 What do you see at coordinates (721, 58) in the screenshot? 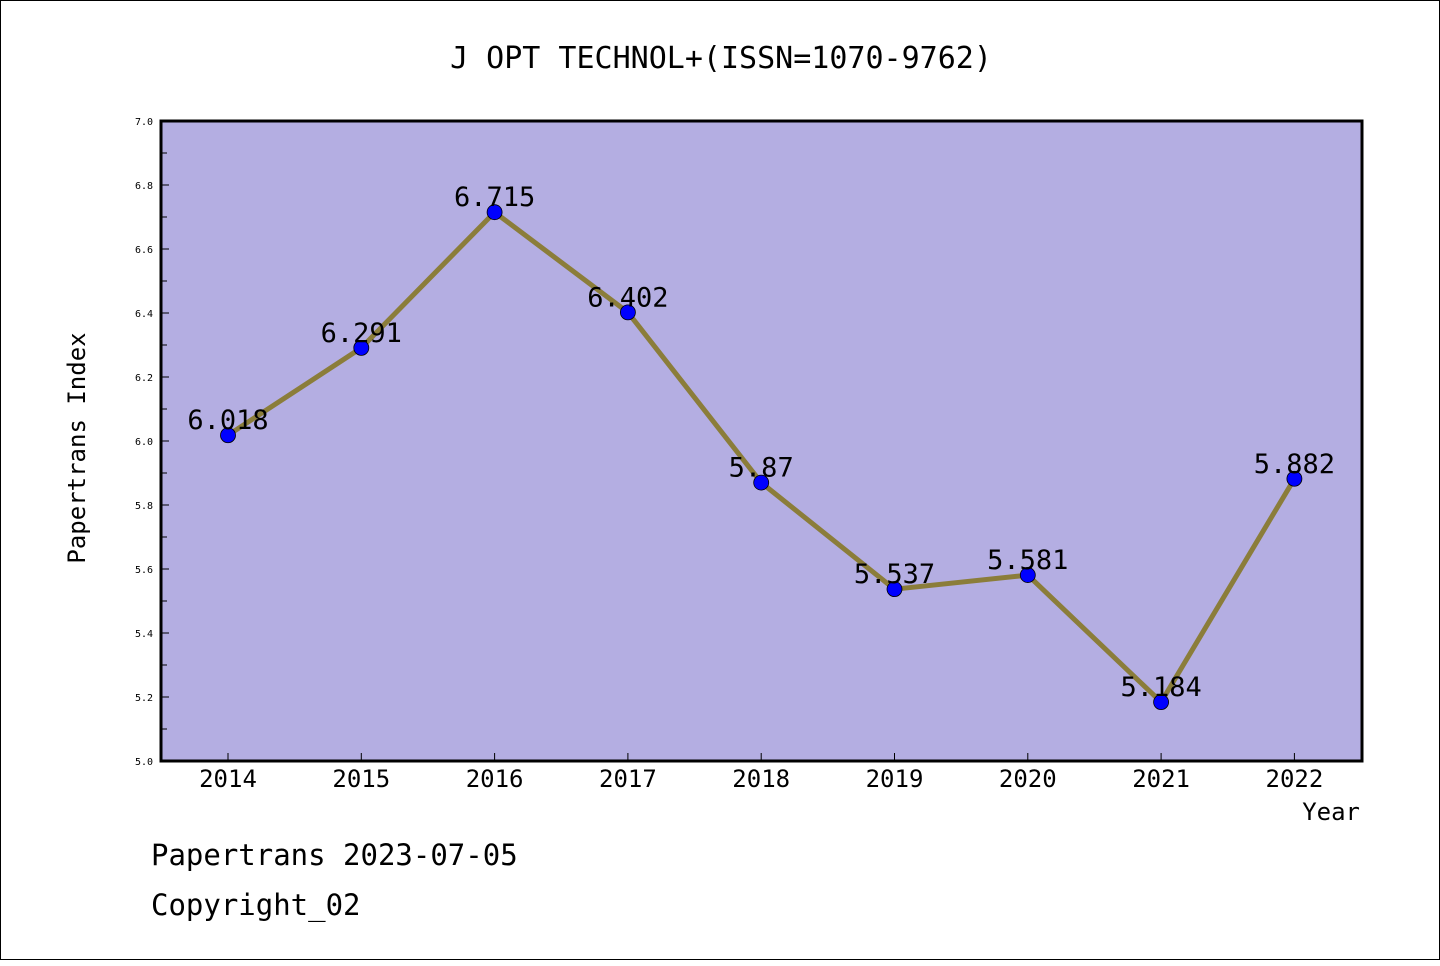
I see `chart-title: J OPT TECHNOL+(ISSN=1070-9762)` at bounding box center [721, 58].